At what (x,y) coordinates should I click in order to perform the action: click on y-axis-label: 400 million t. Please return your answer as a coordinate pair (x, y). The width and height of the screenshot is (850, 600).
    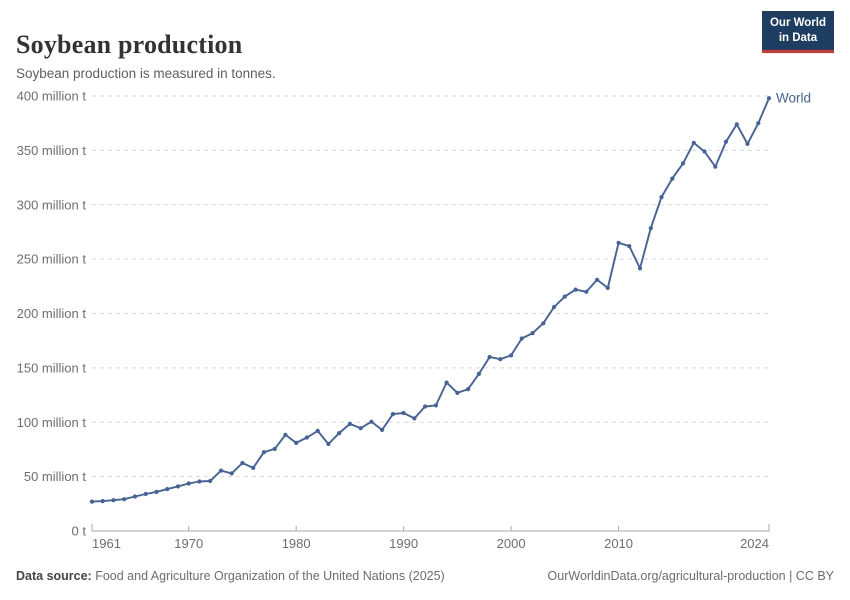
    Looking at the image, I should click on (52, 96).